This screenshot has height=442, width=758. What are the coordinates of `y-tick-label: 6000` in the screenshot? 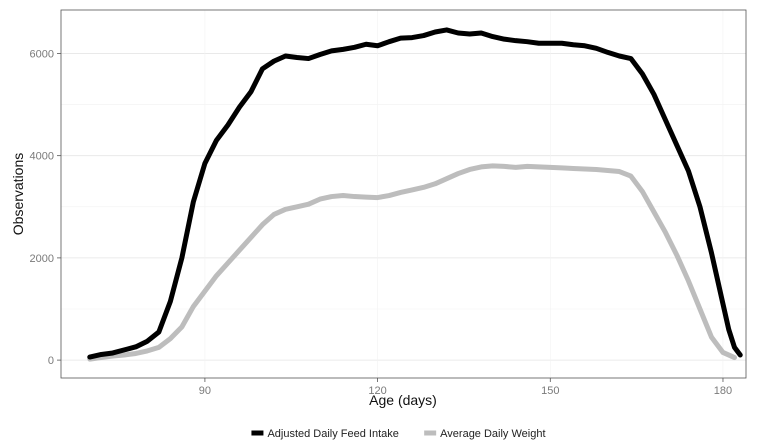 It's located at (42, 54).